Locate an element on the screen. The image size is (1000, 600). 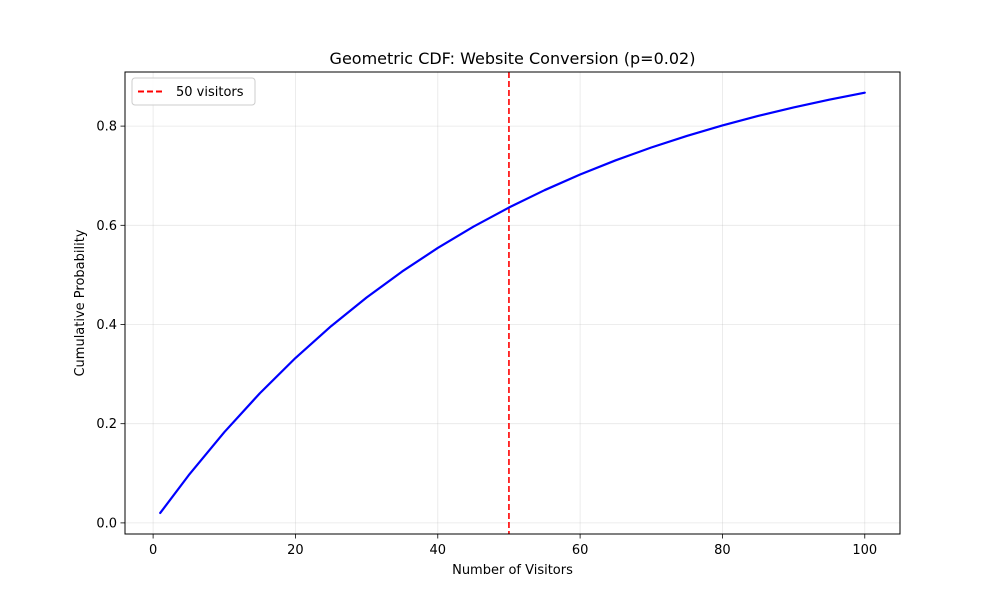
x-tick-label: 60 is located at coordinates (580, 550).